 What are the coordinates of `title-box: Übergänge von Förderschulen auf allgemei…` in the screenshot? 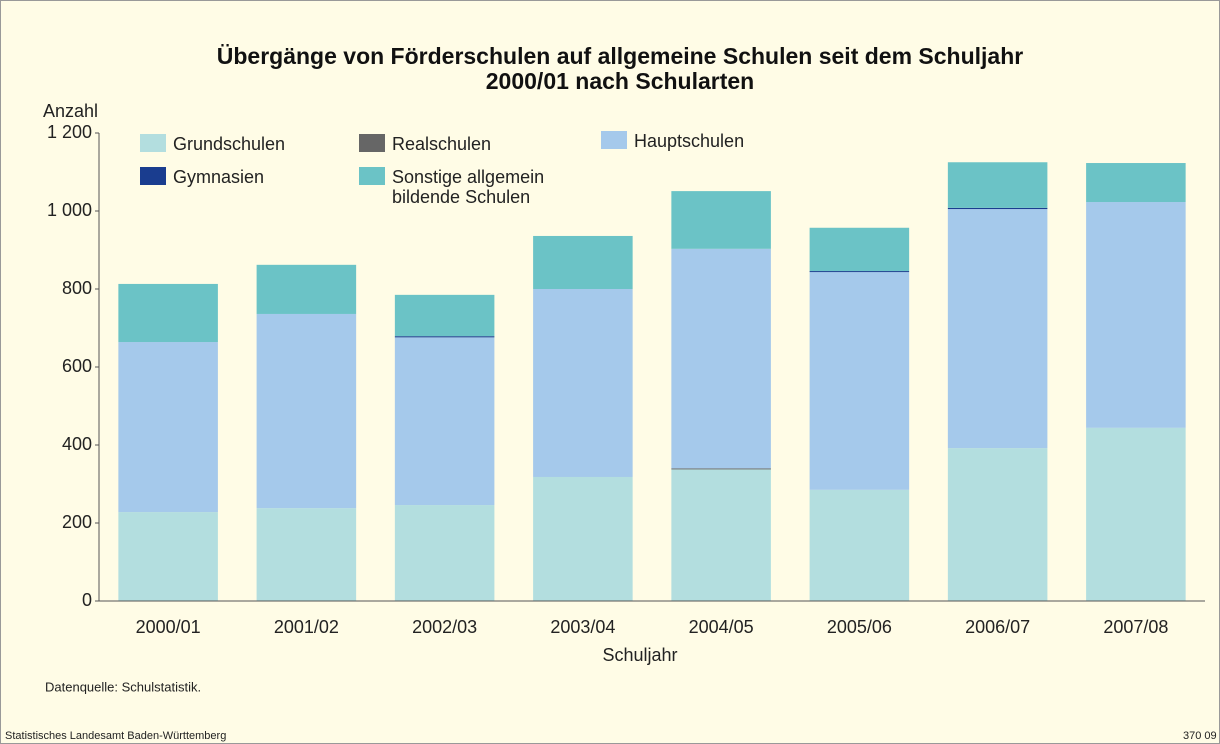 It's located at (620, 69).